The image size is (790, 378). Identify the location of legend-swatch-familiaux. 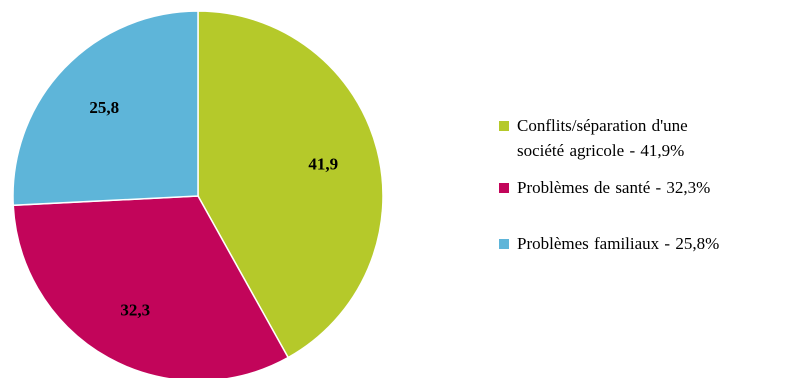
(504, 244).